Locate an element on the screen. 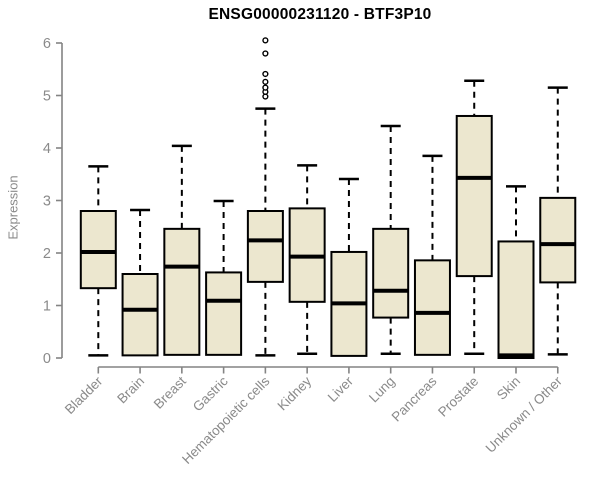 The image size is (600, 500). x-category-label: Breast is located at coordinates (170, 392).